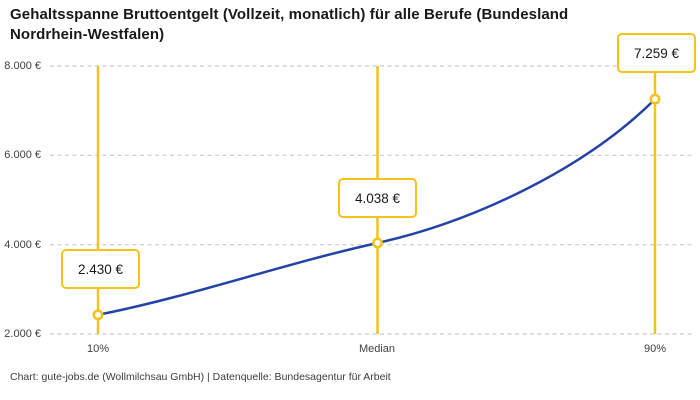 The height and width of the screenshot is (400, 700). I want to click on value-label-10th-percentile: 2.430 €, so click(100, 269).